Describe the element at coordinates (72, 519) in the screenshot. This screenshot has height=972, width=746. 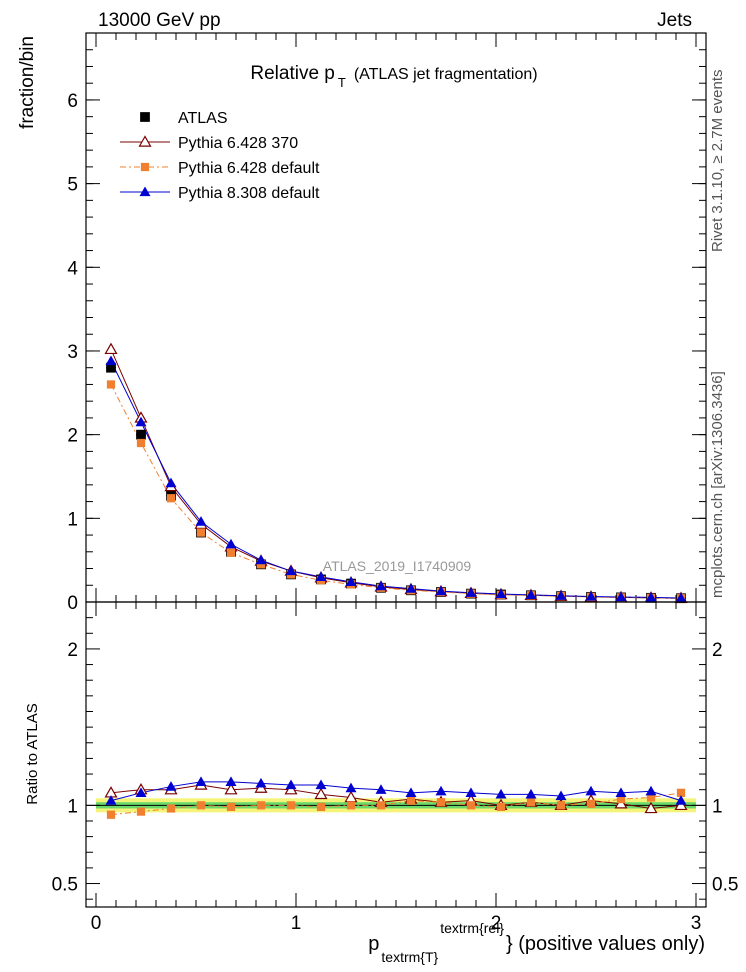
I see `main-ytick-label-1: 1` at that location.